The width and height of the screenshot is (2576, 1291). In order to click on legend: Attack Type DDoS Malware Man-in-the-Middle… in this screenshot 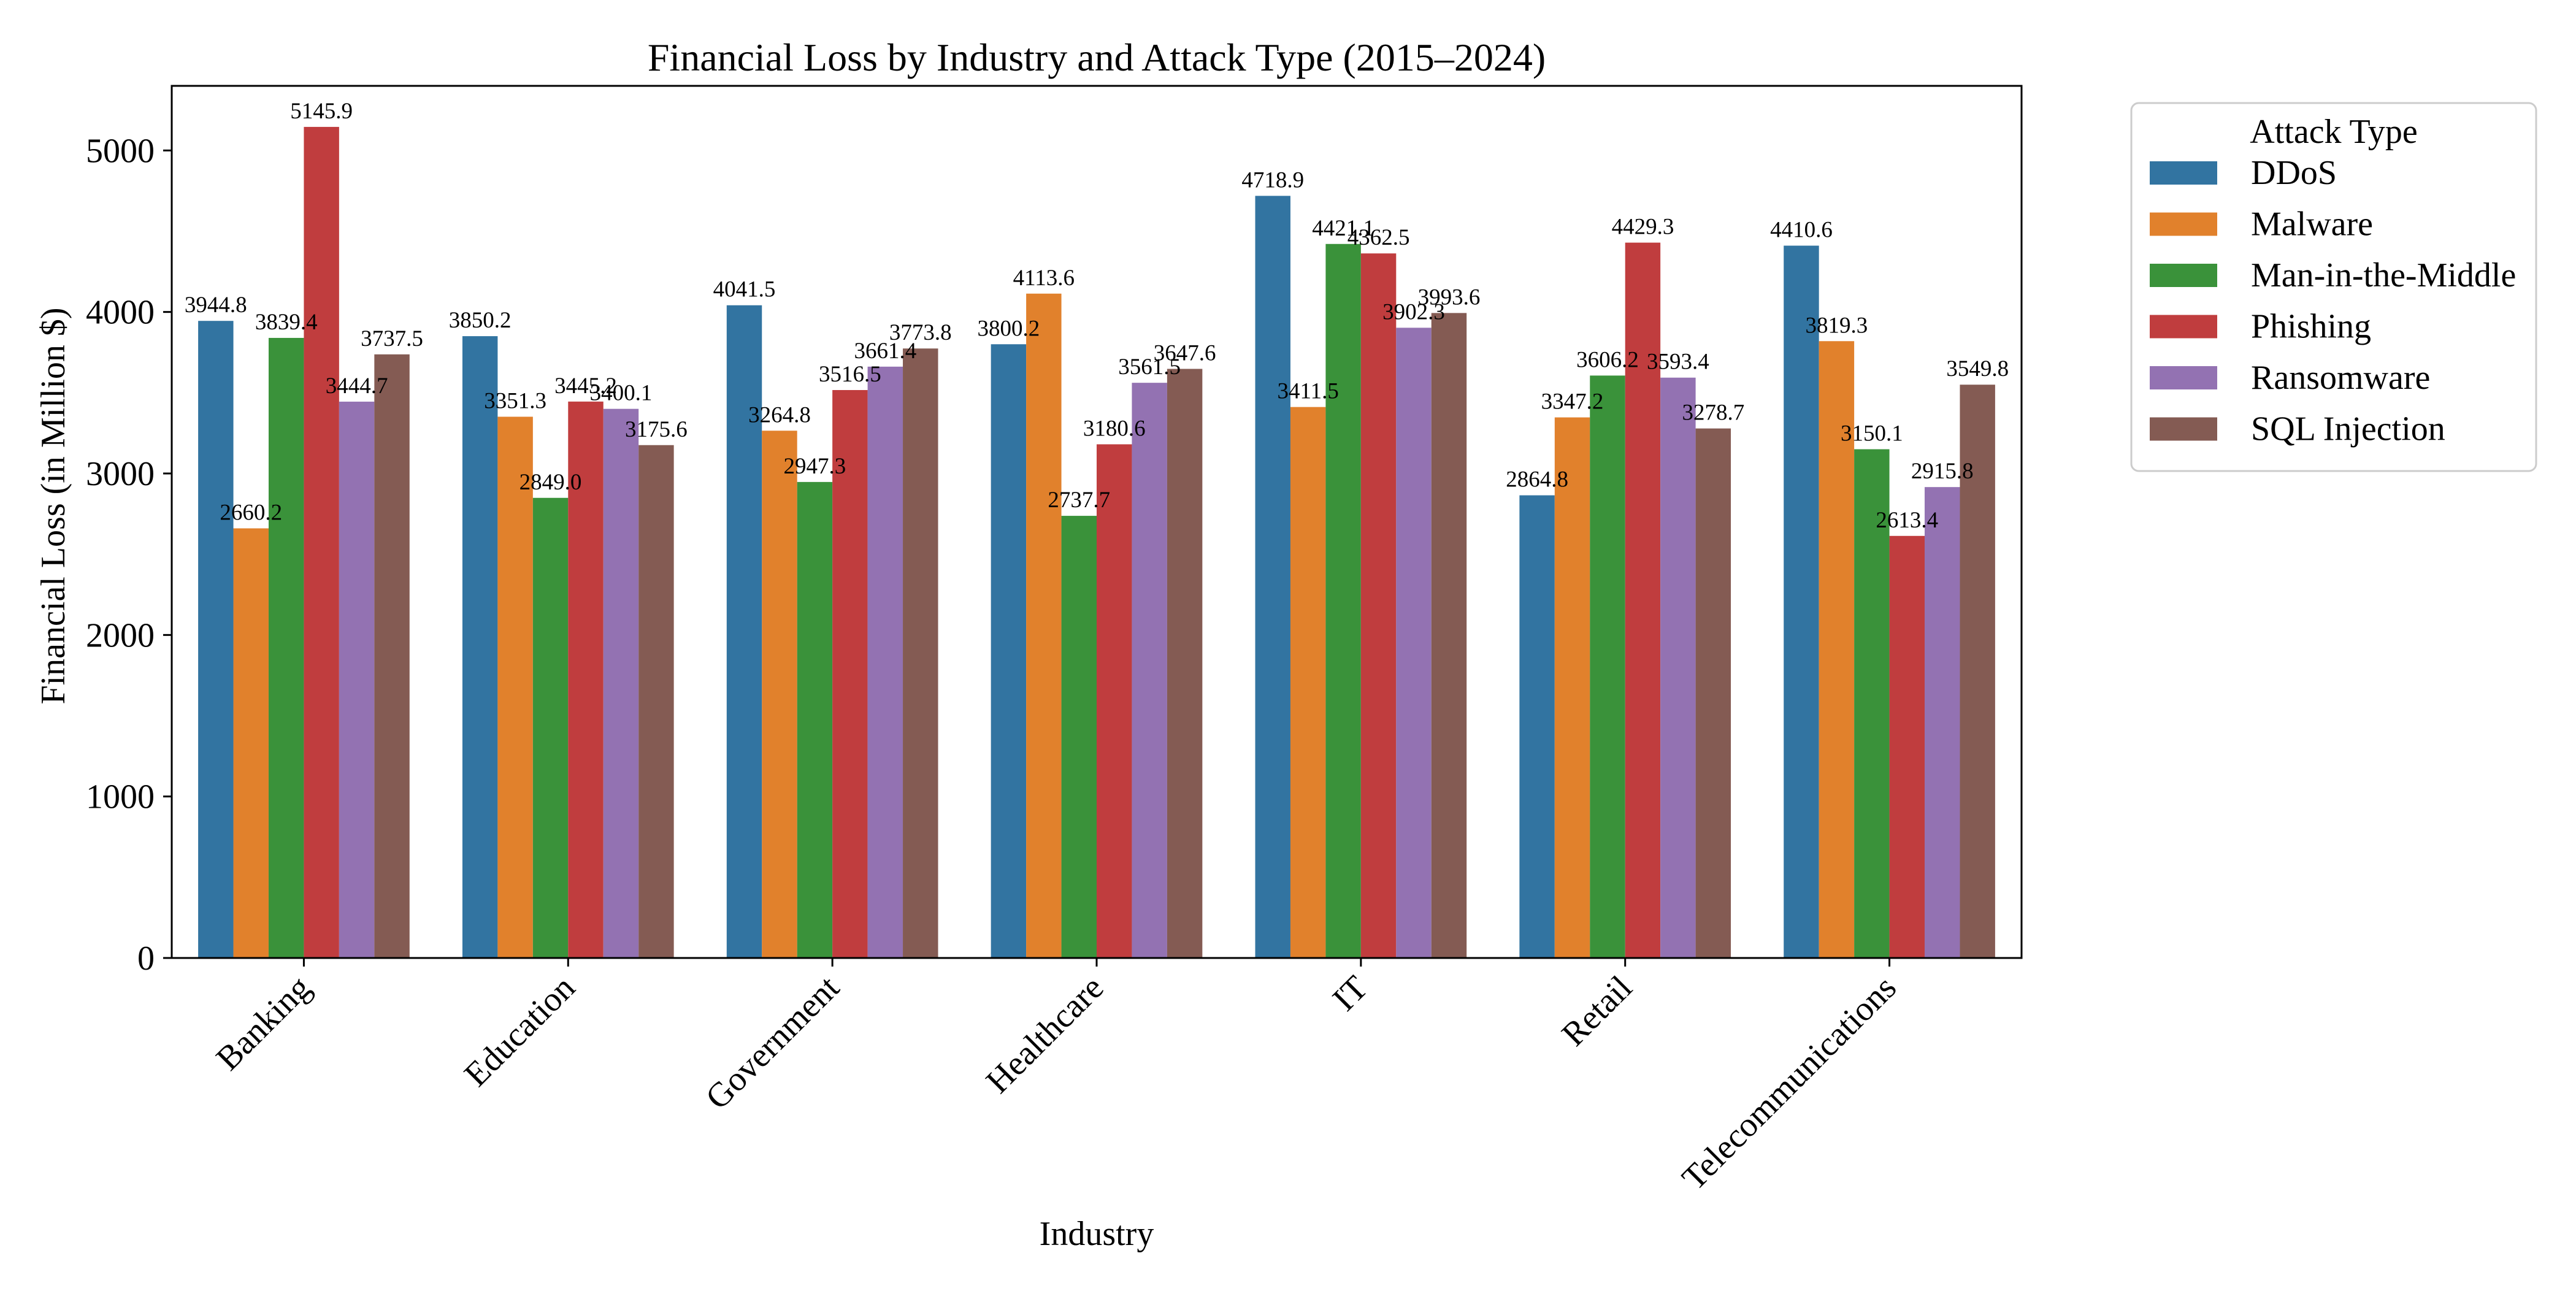, I will do `click(2333, 287)`.